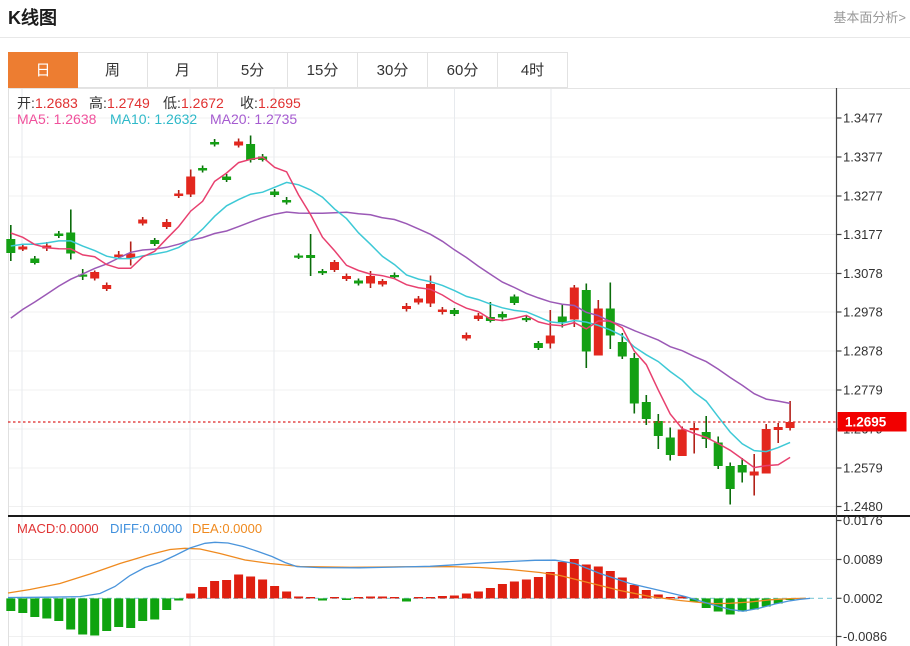 Image resolution: width=910 pixels, height=646 pixels. Describe the element at coordinates (863, 196) in the screenshot. I see `svg-text: 1.3277` at that location.